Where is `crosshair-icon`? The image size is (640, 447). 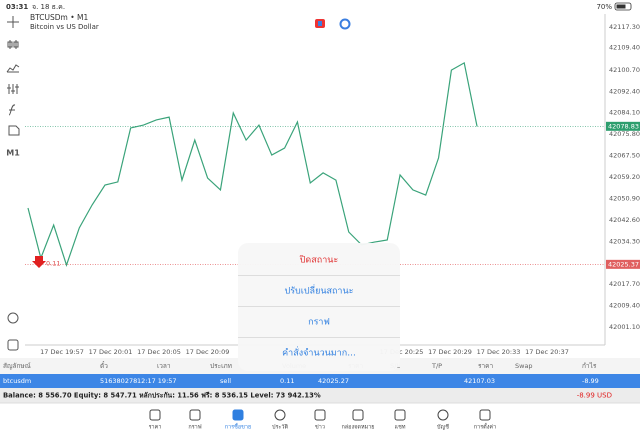
crosshair-icon is located at coordinates (13, 22).